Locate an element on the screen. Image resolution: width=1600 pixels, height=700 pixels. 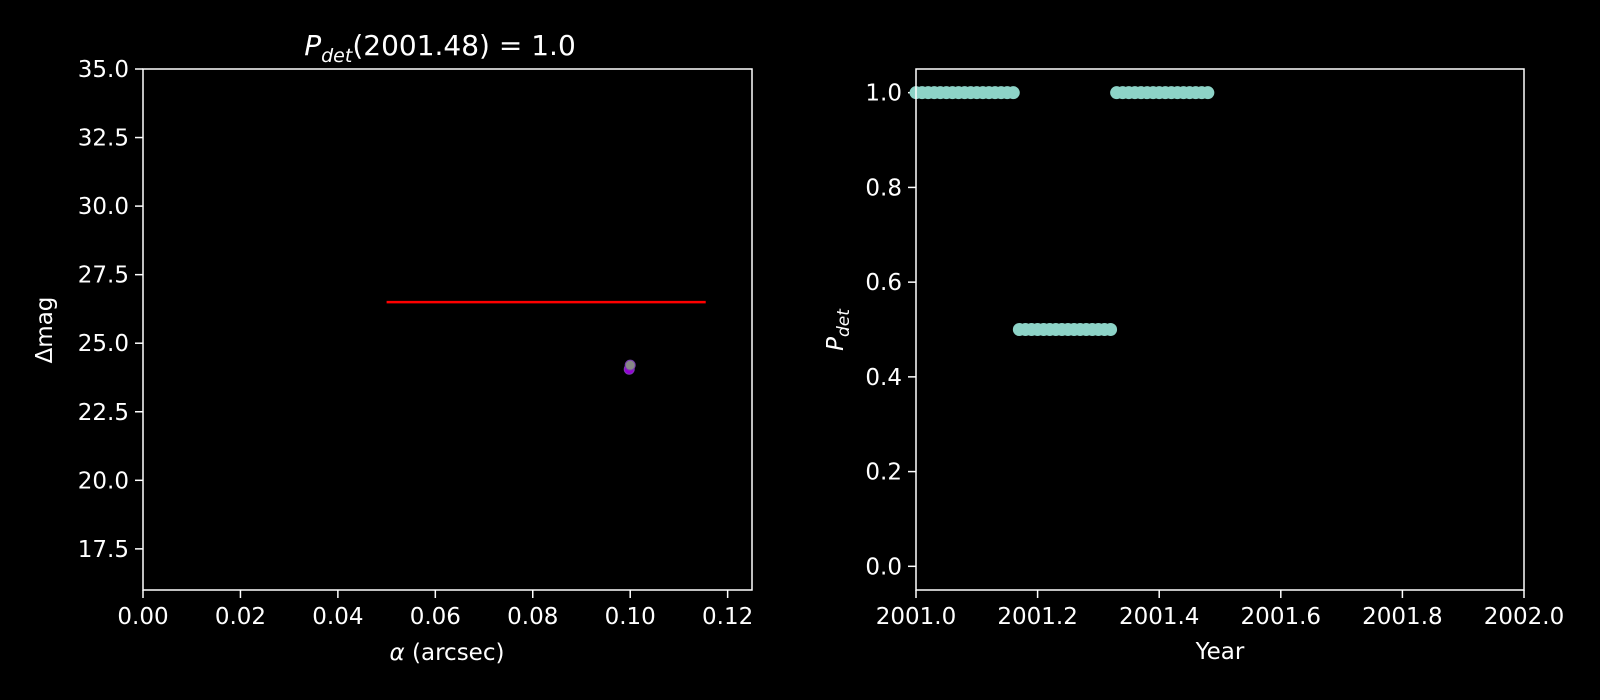
right-y-tick-label: 1.0 is located at coordinates (883, 94).